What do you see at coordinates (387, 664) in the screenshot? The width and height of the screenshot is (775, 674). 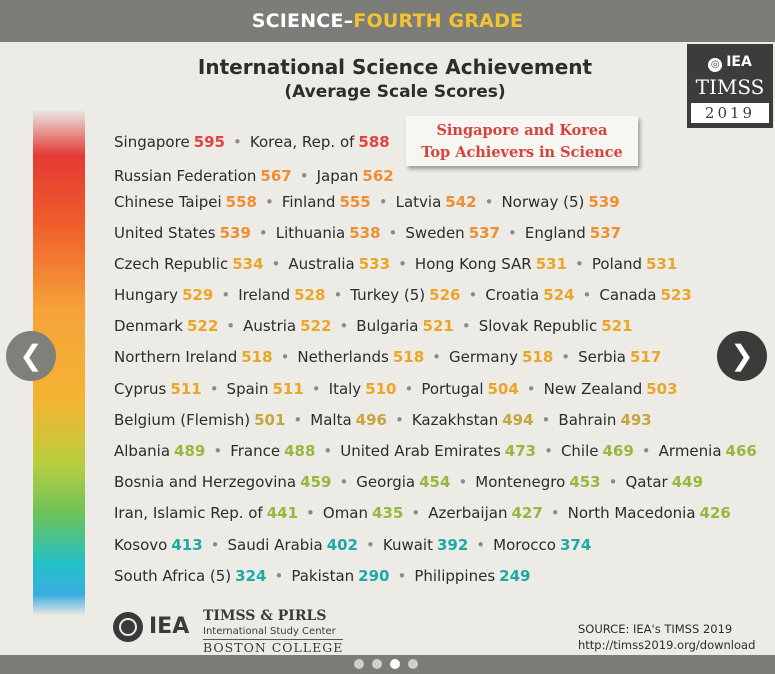 I see `carousel-bar` at bounding box center [387, 664].